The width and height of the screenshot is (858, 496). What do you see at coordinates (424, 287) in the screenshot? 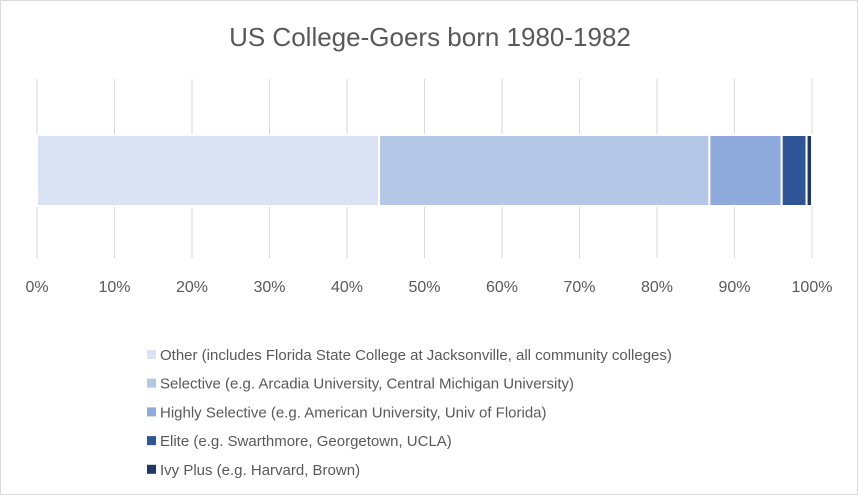
I see `x-tick-label: 50%` at bounding box center [424, 287].